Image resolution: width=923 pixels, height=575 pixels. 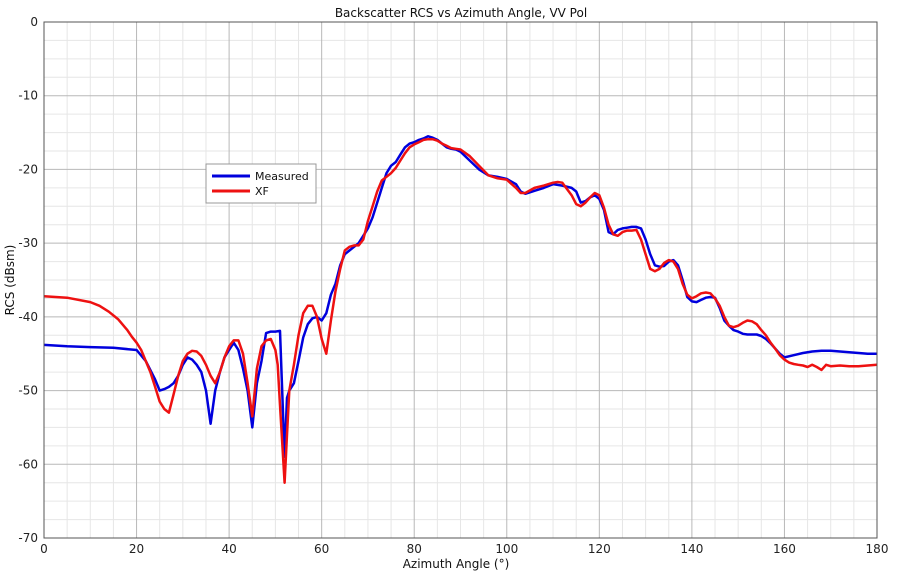 I want to click on y-tick-label: -50, so click(x=28, y=391).